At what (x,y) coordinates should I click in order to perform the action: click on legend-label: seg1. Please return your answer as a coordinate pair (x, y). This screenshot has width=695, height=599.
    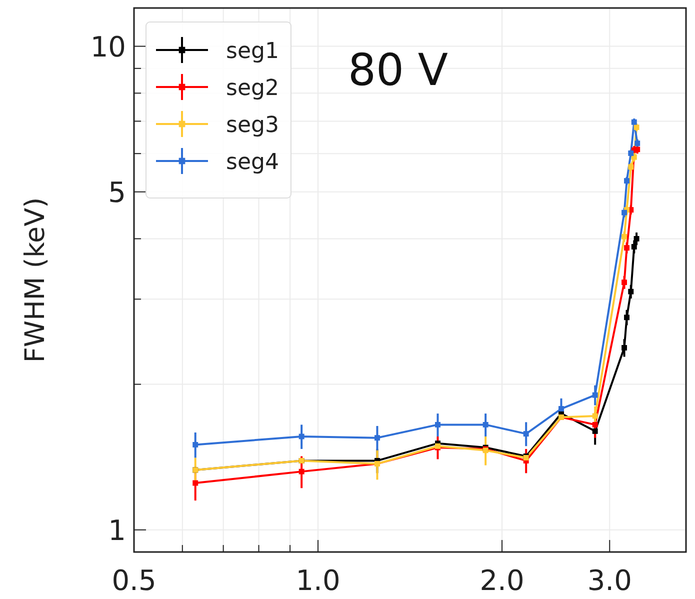
    Looking at the image, I should click on (252, 51).